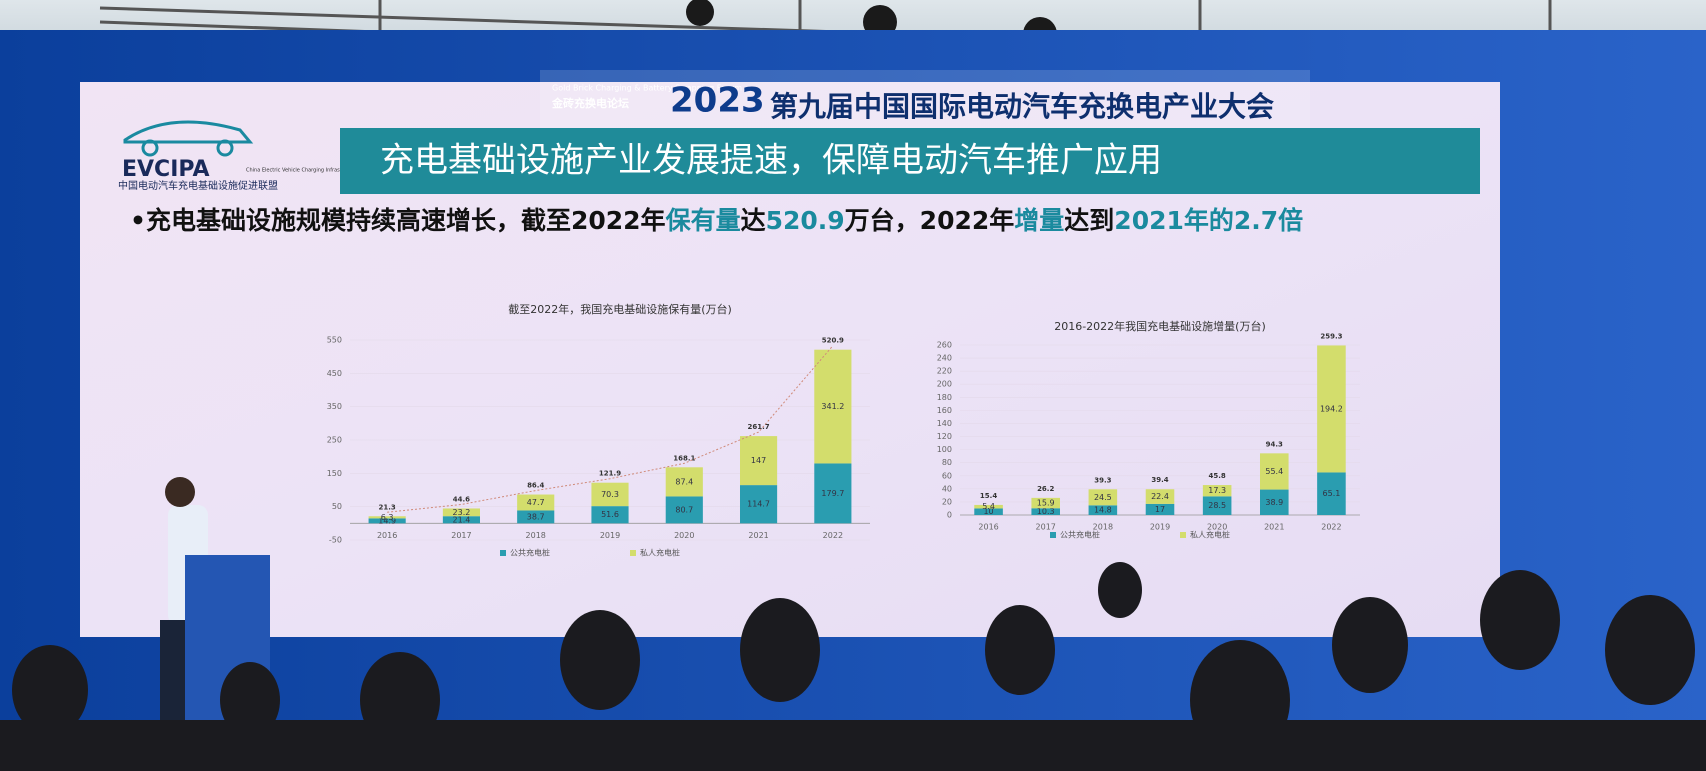 This screenshot has width=1706, height=771. I want to click on bullet-part: 2021年的2.7倍, so click(1208, 220).